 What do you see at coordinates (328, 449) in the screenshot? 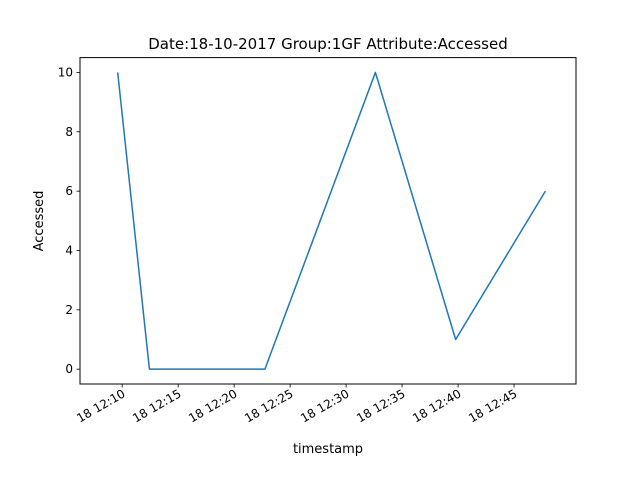
I see `x-axis-label: timestamp` at bounding box center [328, 449].